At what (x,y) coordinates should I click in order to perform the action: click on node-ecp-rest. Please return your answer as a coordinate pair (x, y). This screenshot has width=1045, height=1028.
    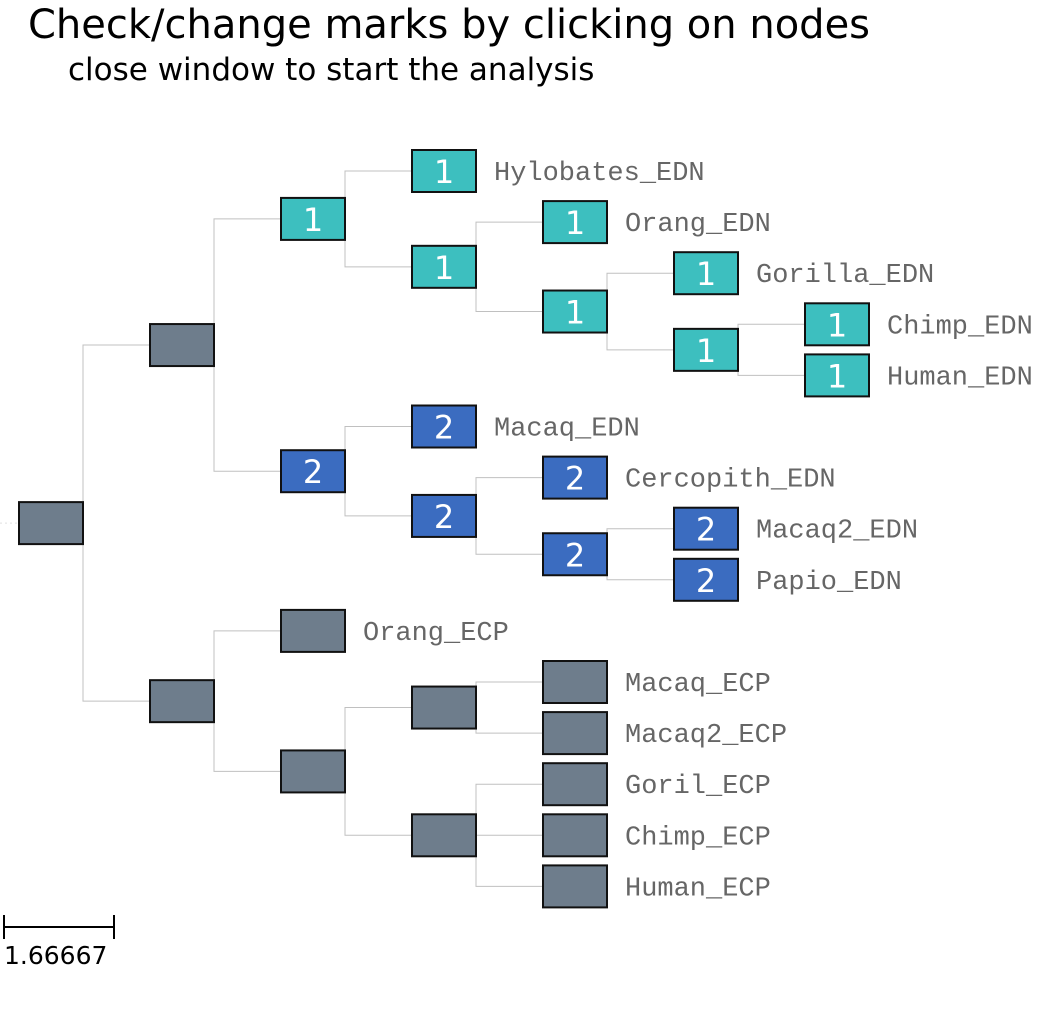
    Looking at the image, I should click on (313, 771).